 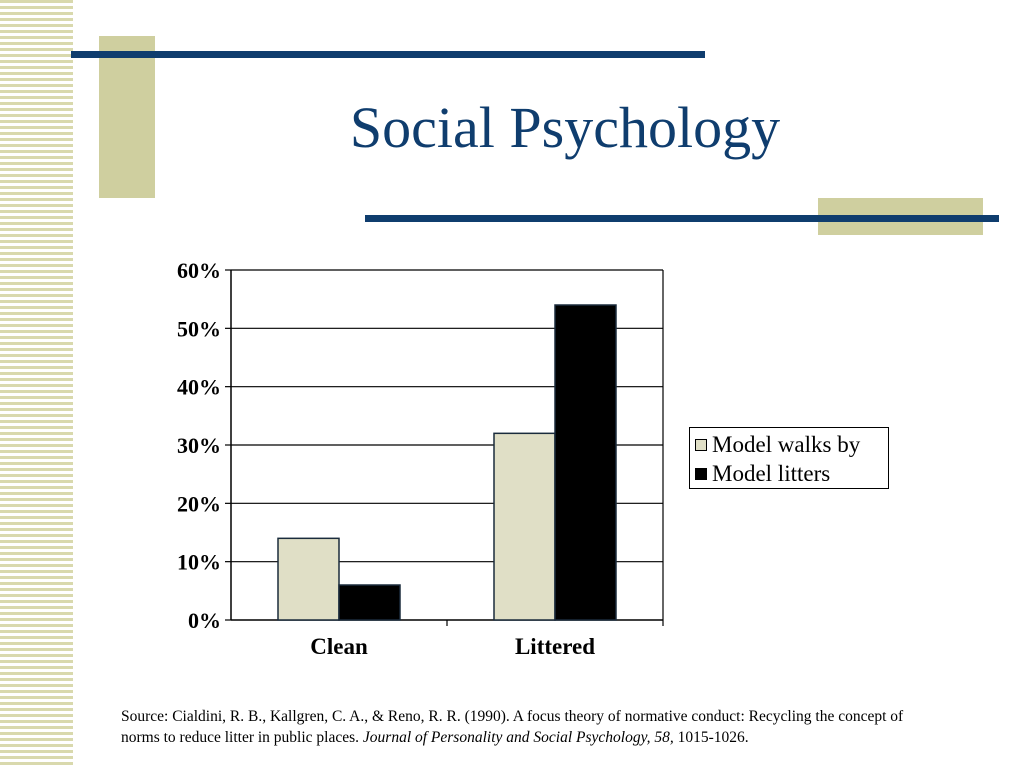 I want to click on accent-block-left, so click(x=127, y=117).